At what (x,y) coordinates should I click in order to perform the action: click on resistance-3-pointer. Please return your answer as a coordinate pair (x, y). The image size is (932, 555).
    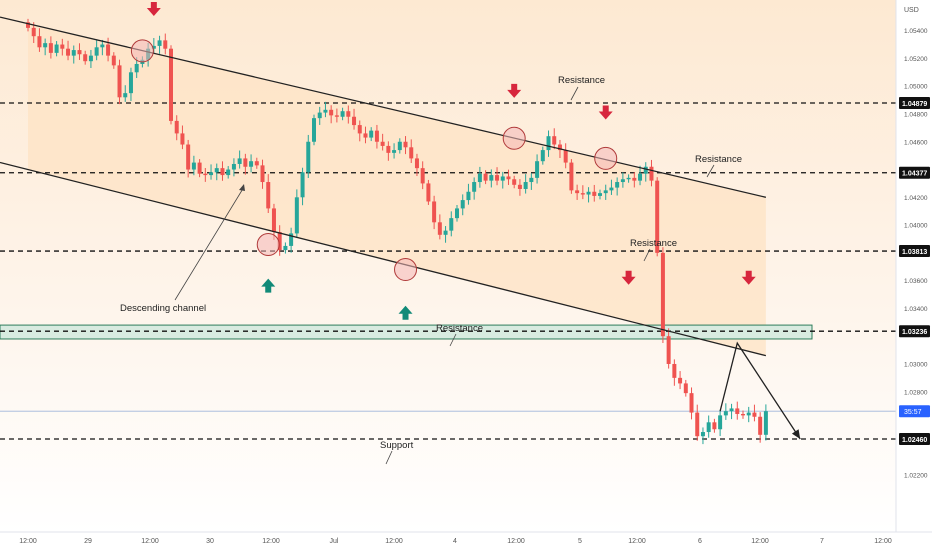
    Looking at the image, I should click on (647, 255).